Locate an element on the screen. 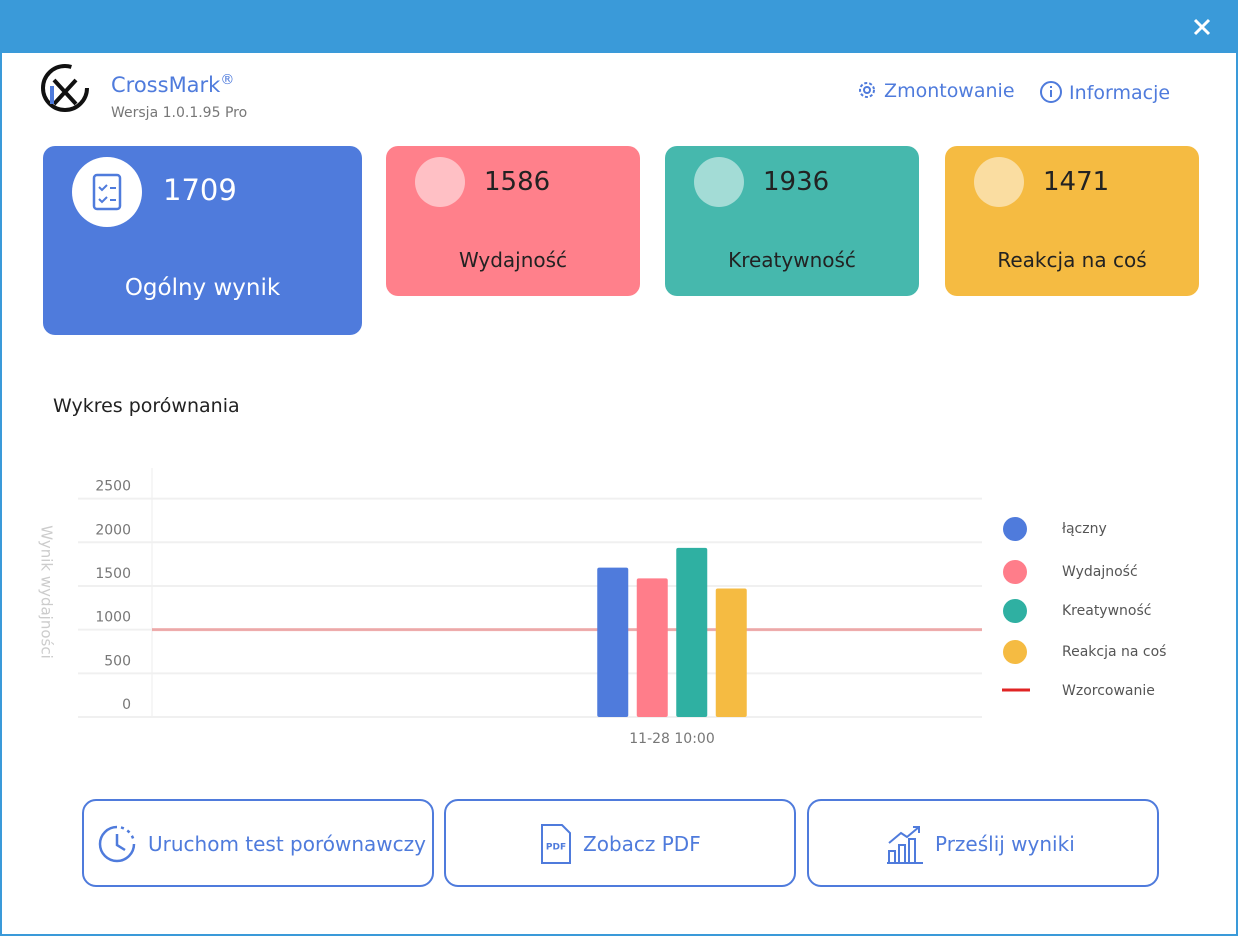  score-label: Wydajność is located at coordinates (513, 260).